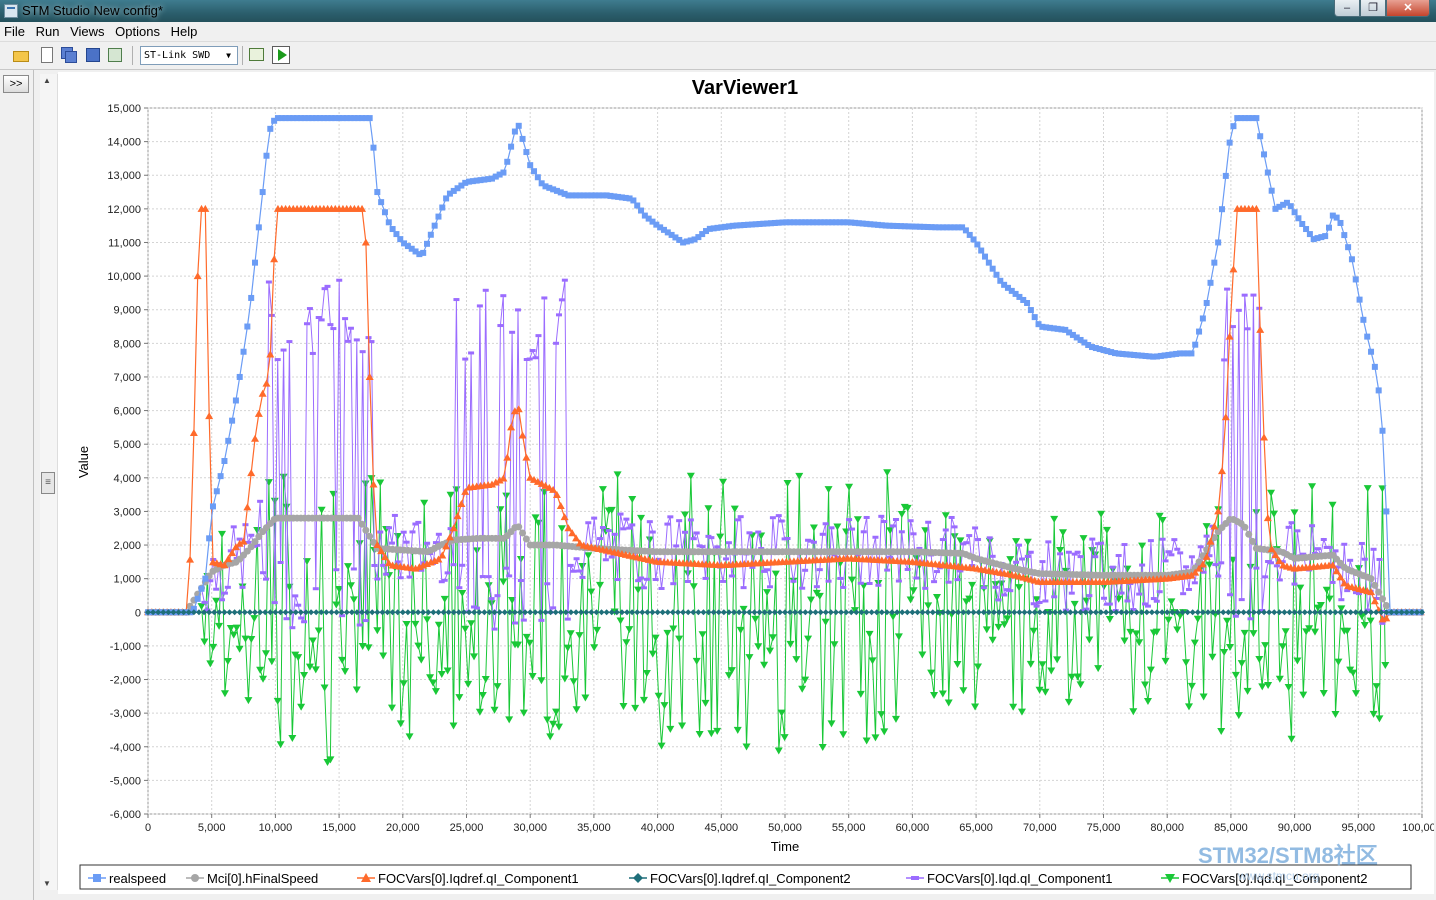 Image resolution: width=1436 pixels, height=900 pixels. What do you see at coordinates (87, 31) in the screenshot?
I see `menu-views: Views` at bounding box center [87, 31].